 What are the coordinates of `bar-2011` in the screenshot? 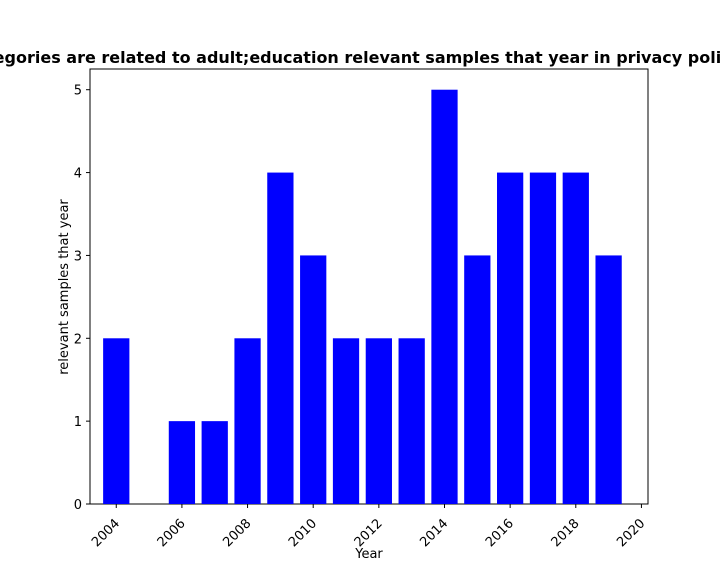 It's located at (346, 421).